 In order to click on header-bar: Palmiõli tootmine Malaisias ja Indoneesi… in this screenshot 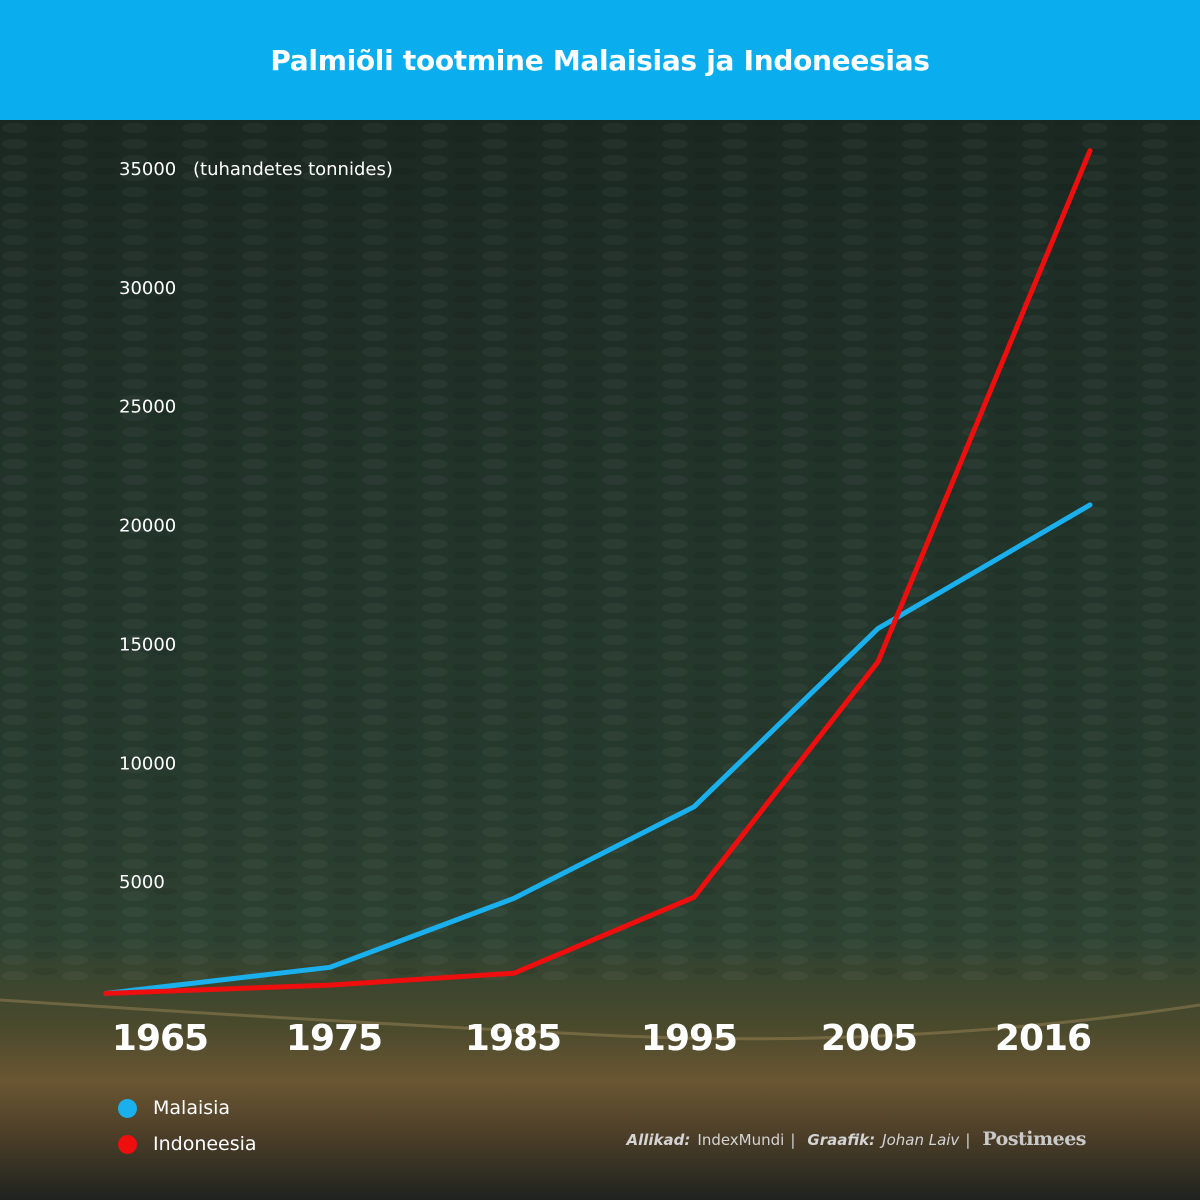, I will do `click(600, 60)`.